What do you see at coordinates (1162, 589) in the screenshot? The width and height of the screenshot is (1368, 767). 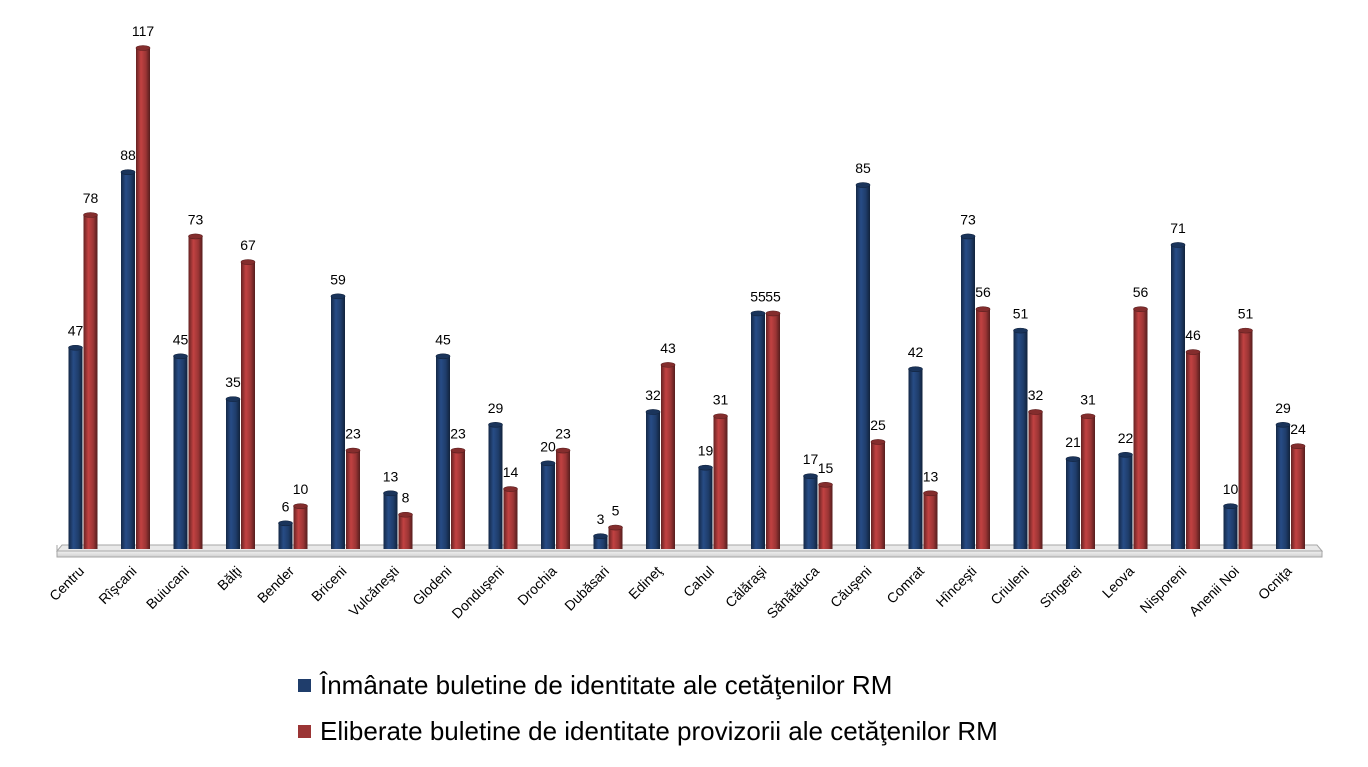 I see `category-label-21: Nisporeni` at bounding box center [1162, 589].